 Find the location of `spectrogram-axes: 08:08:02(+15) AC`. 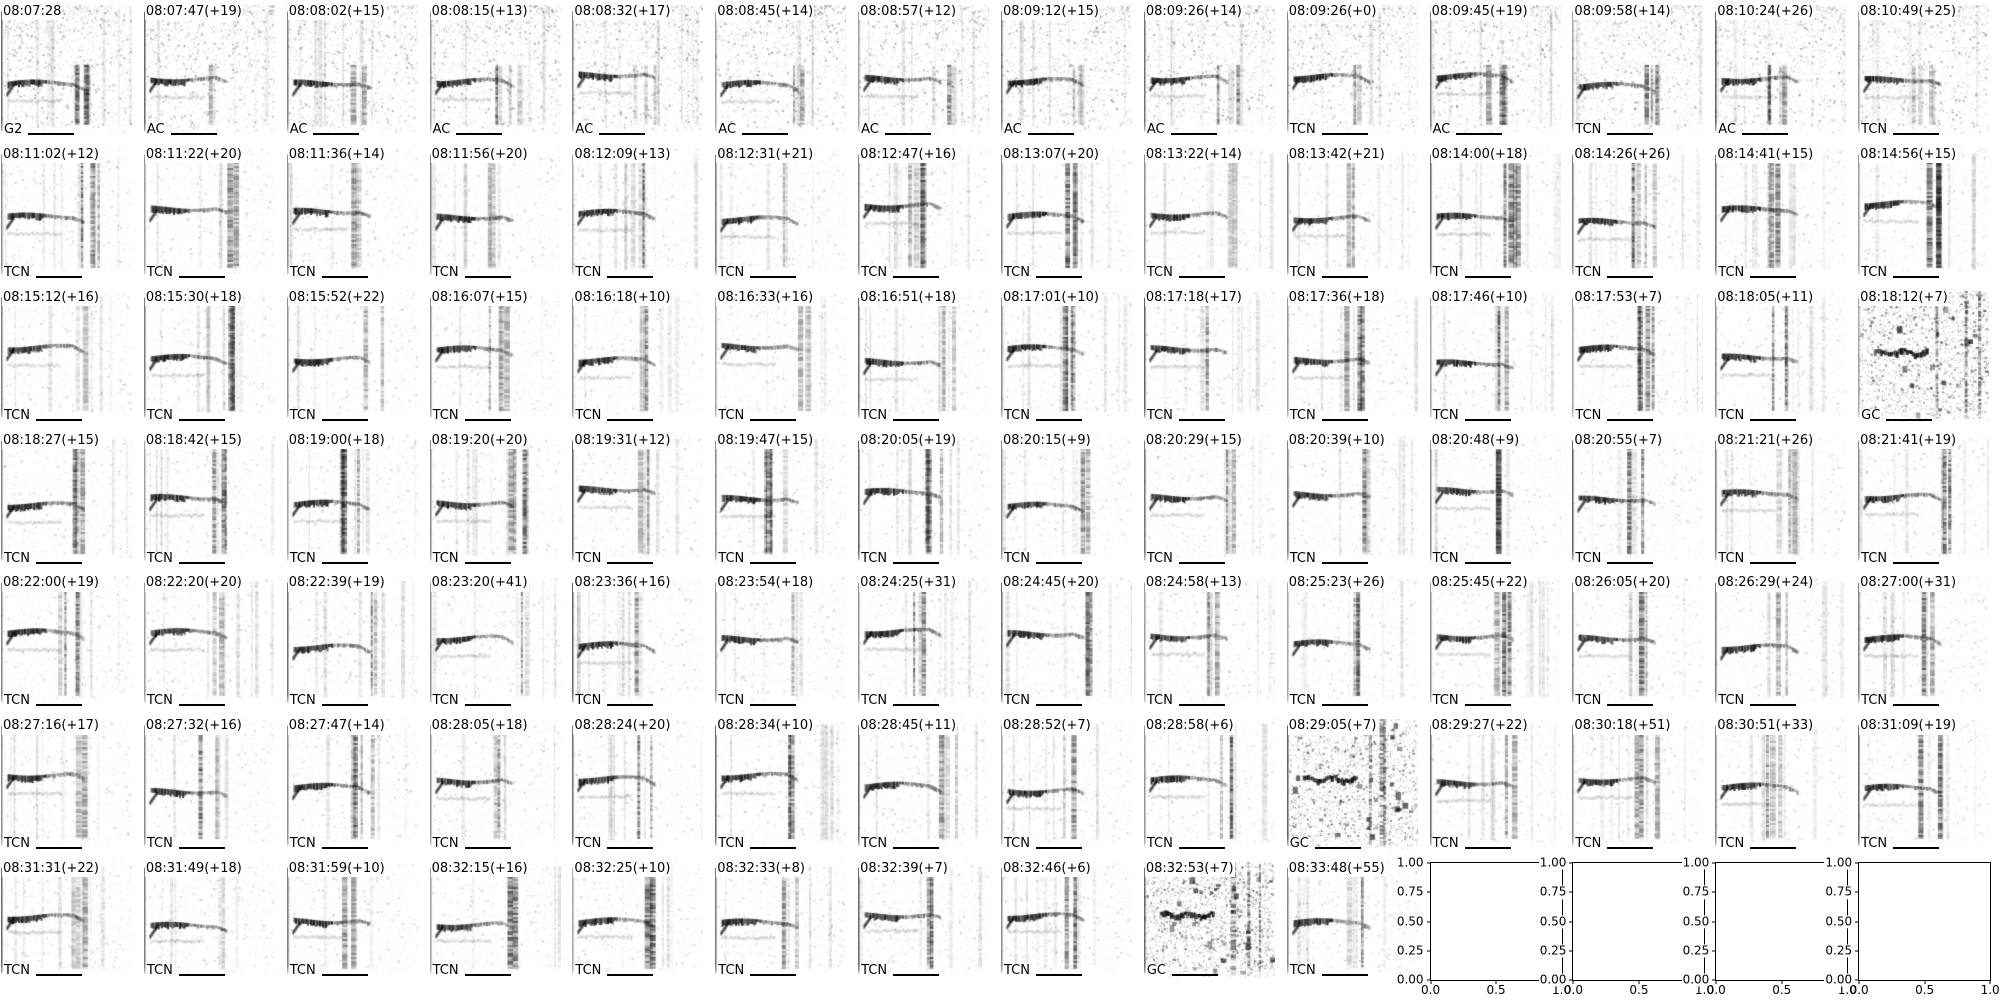

spectrogram-axes: 08:08:02(+15) AC is located at coordinates (352, 71).